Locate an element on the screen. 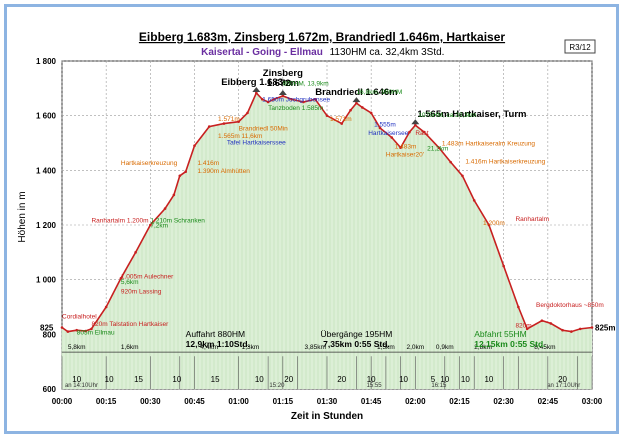  y-tick-label: 1 400 is located at coordinates (46, 170).